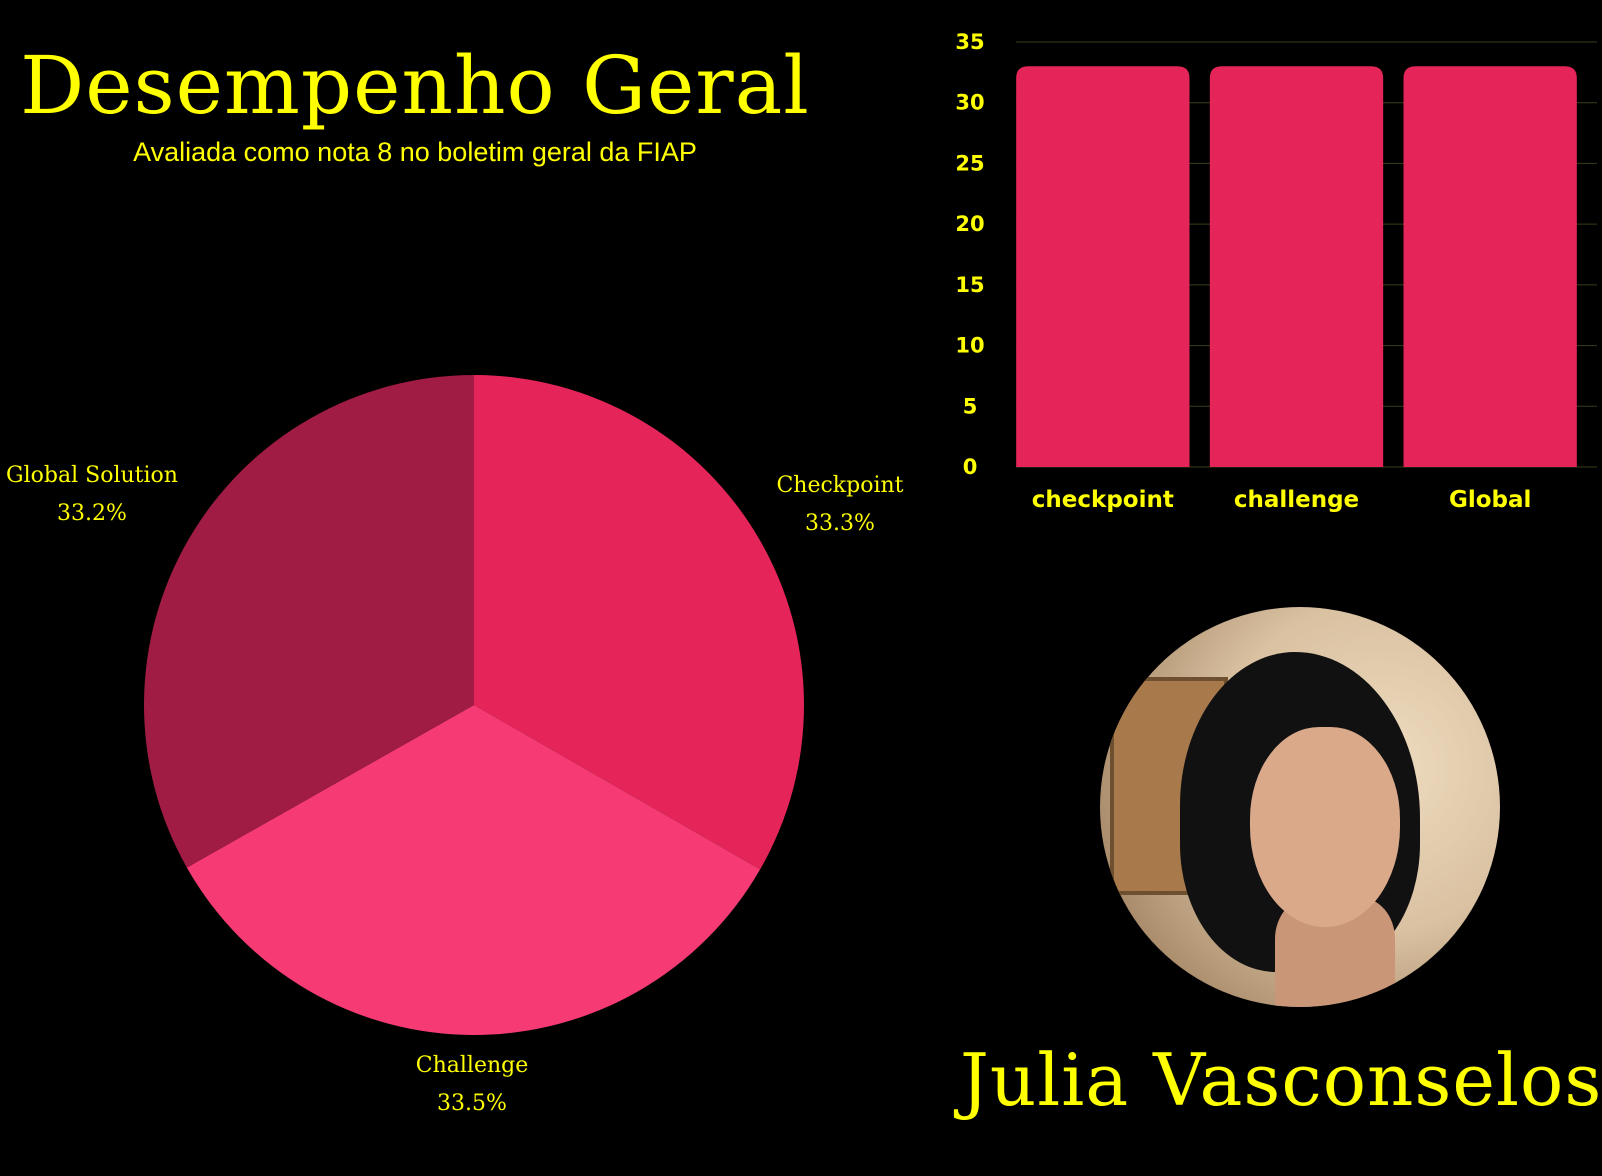  I want to click on bar-checkpoint, so click(1103, 267).